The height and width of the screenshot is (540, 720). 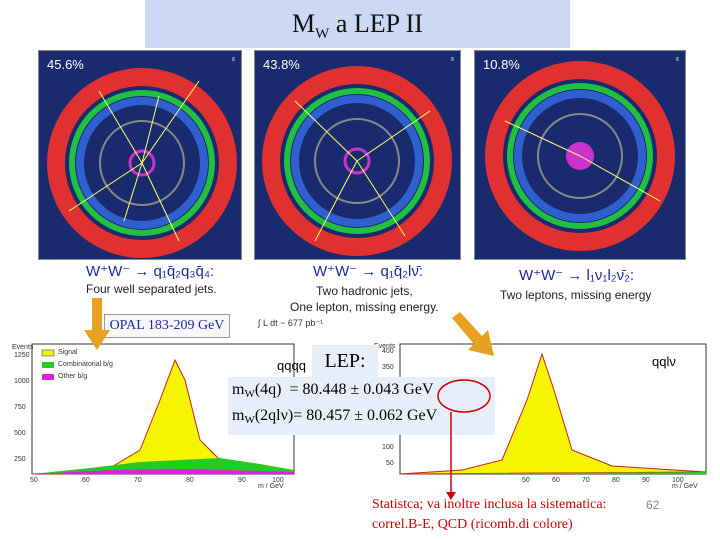 I want to click on event-display-4q: 45.6% ≡, so click(x=140, y=155).